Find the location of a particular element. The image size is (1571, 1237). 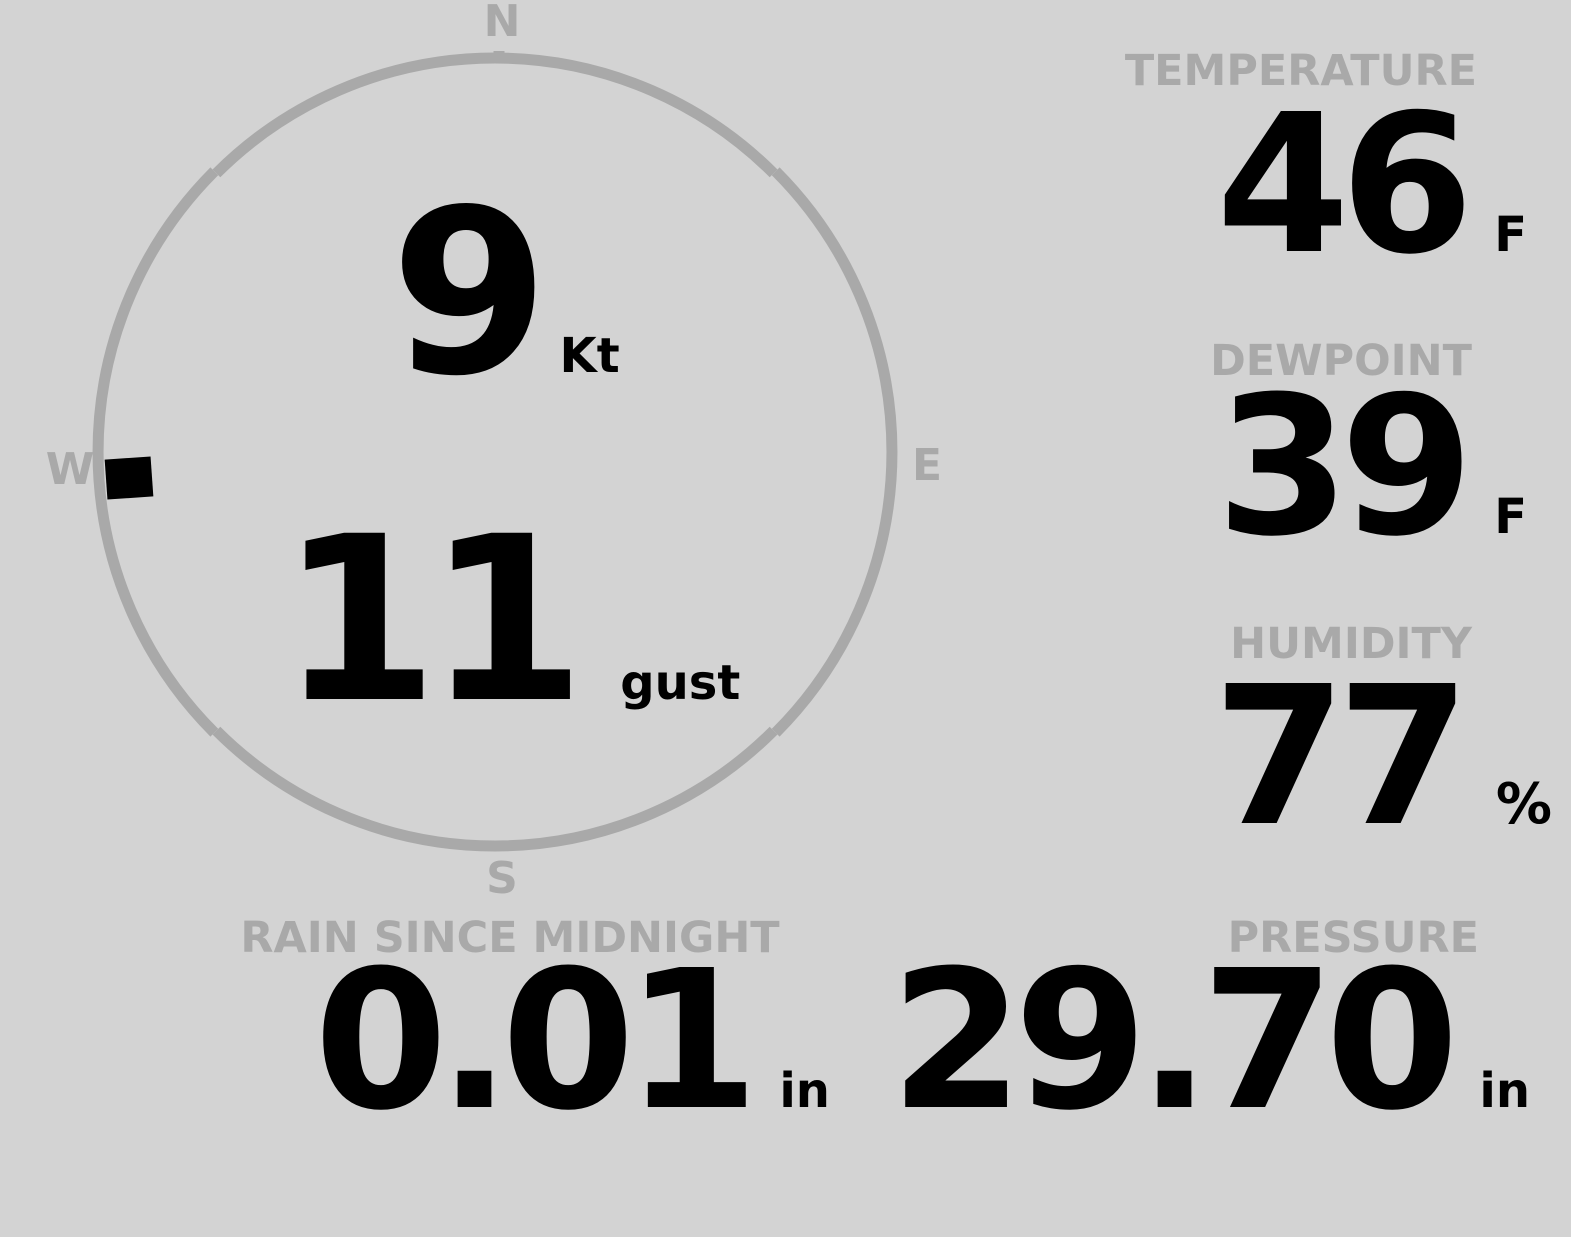

compass-north-tick is located at coordinates (499, 57).